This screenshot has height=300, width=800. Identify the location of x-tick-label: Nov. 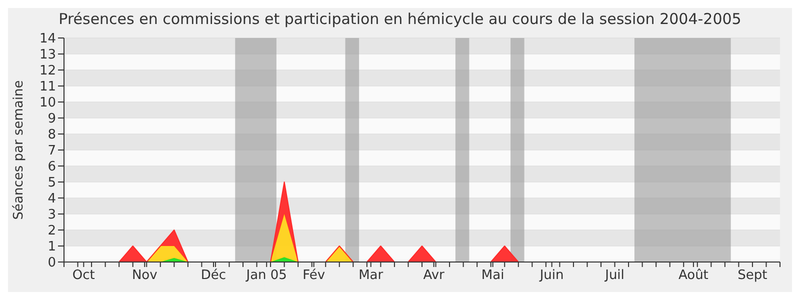
(145, 275).